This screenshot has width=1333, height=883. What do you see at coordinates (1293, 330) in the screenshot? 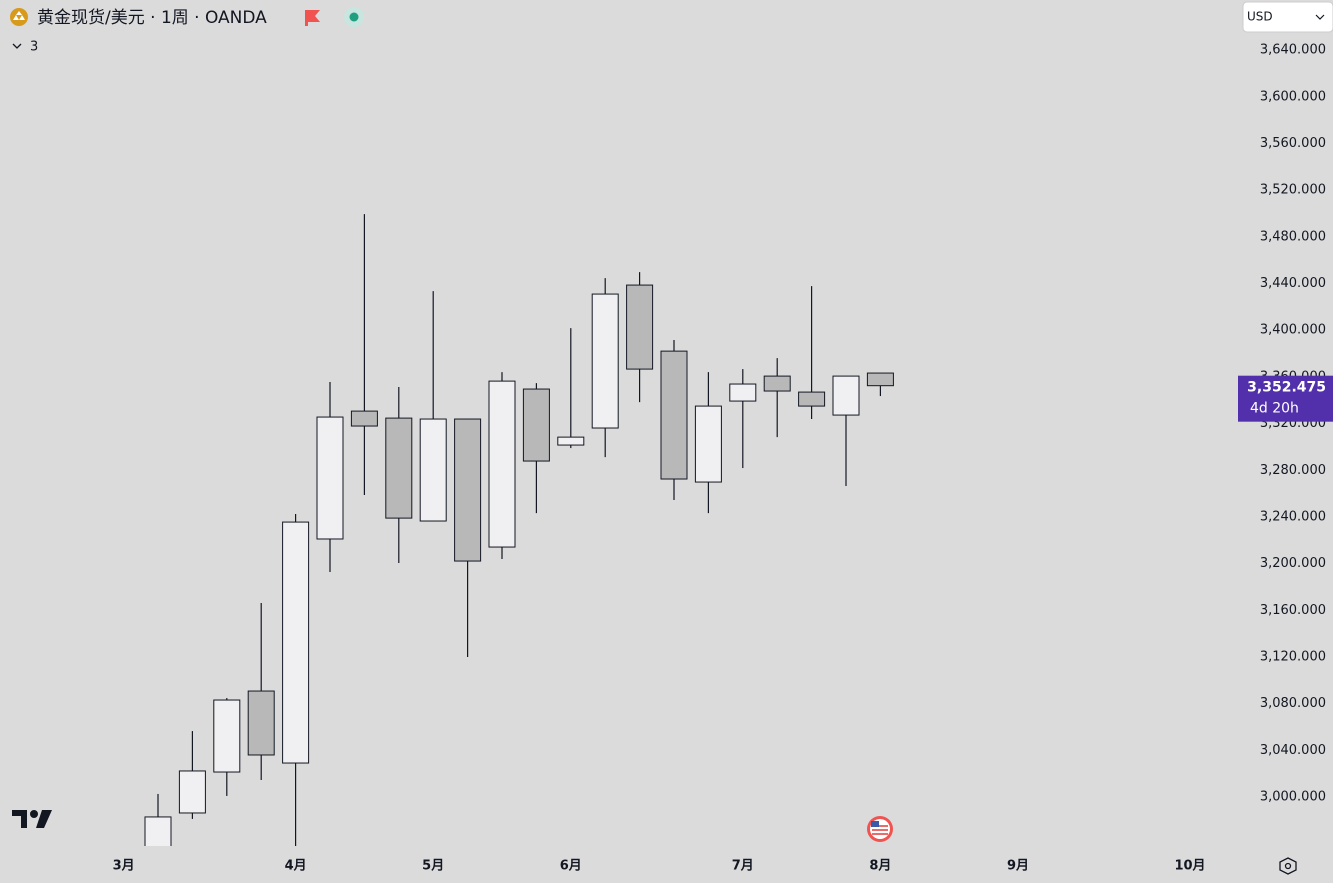
I see `y-tick-label: 3,400.000` at bounding box center [1293, 330].